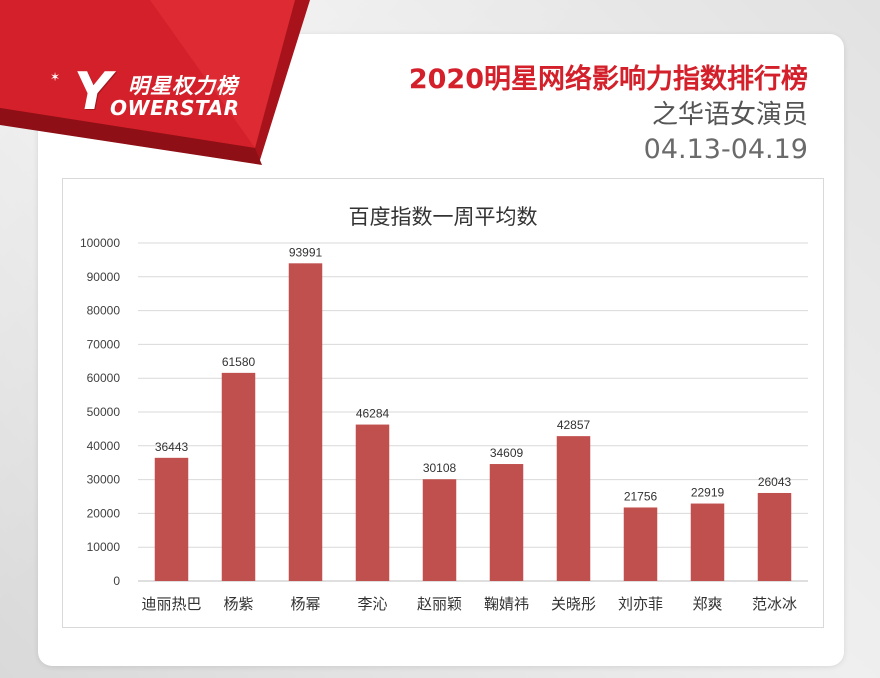 This screenshot has width=880, height=678. What do you see at coordinates (93, 92) in the screenshot?
I see `logo-y-letter: Y` at bounding box center [93, 92].